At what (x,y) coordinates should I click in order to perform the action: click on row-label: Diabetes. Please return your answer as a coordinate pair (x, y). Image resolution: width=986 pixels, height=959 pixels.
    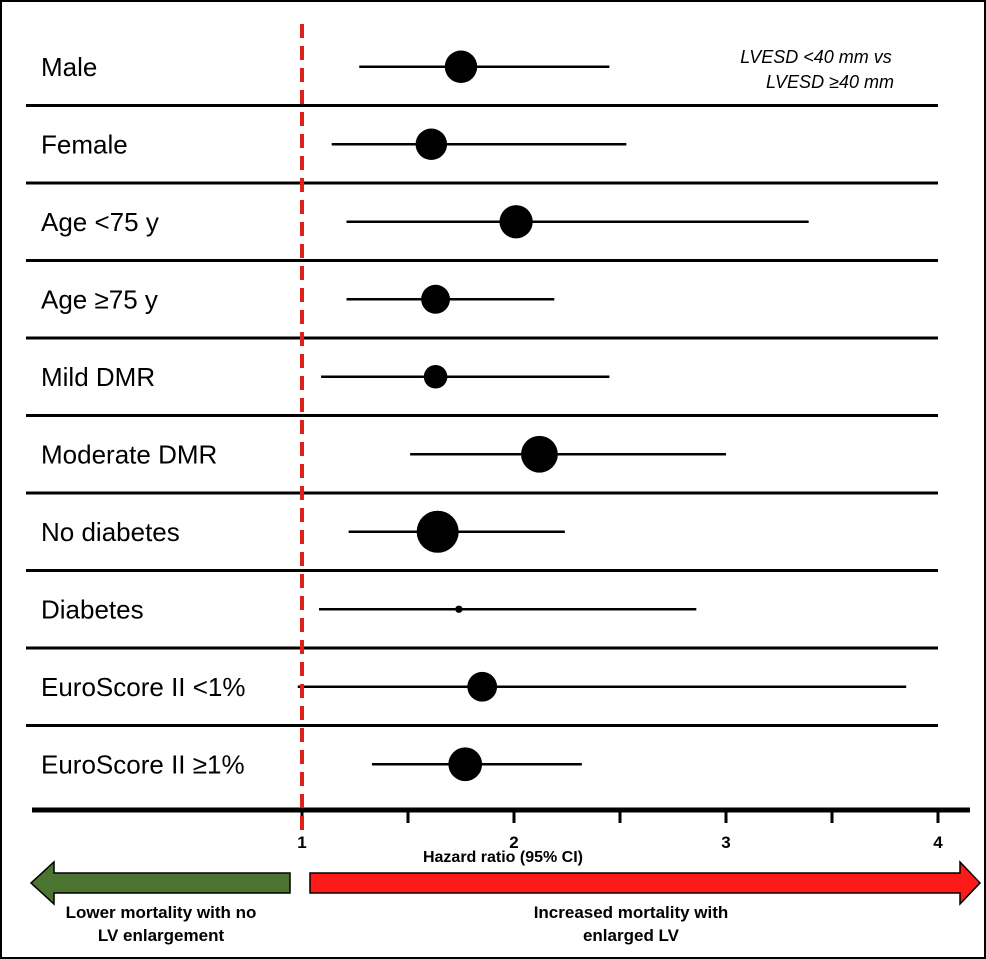
    Looking at the image, I should click on (92, 610).